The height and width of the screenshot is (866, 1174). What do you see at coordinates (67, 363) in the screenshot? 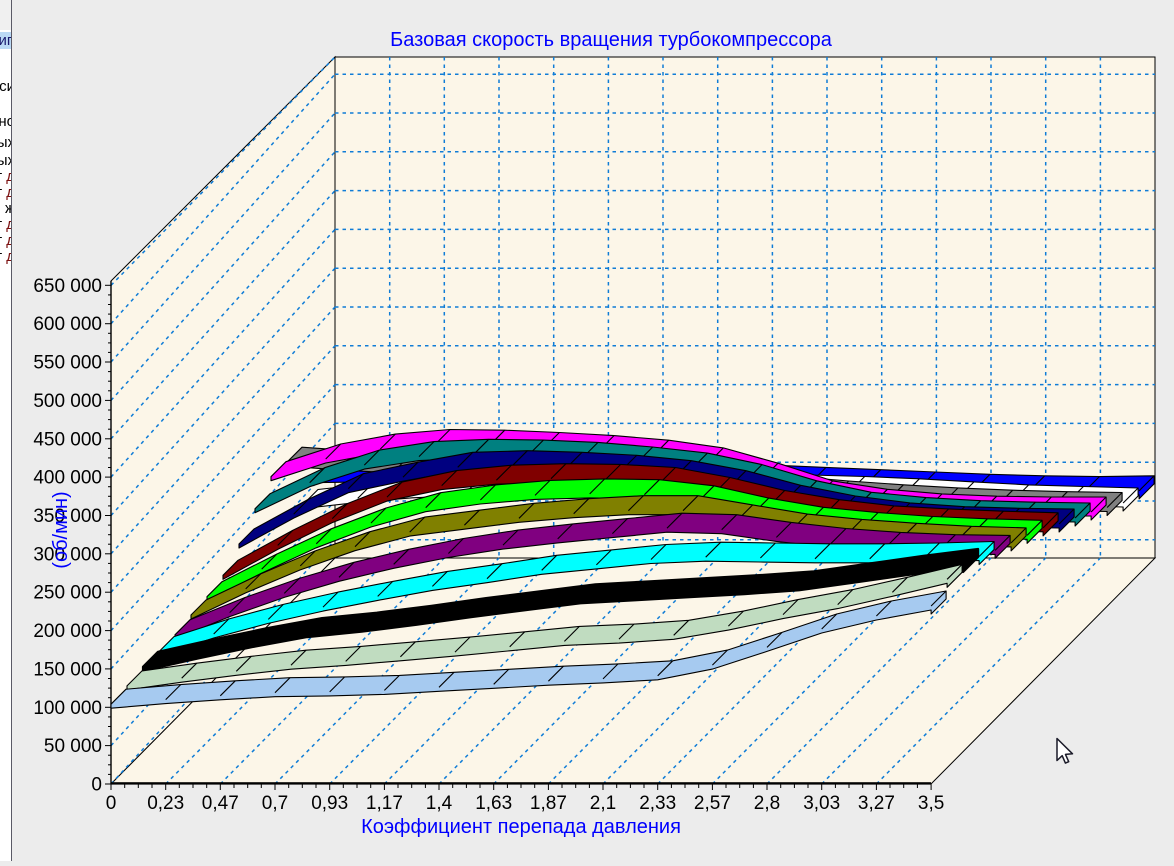
I see `svg-text: 550 000` at bounding box center [67, 363].